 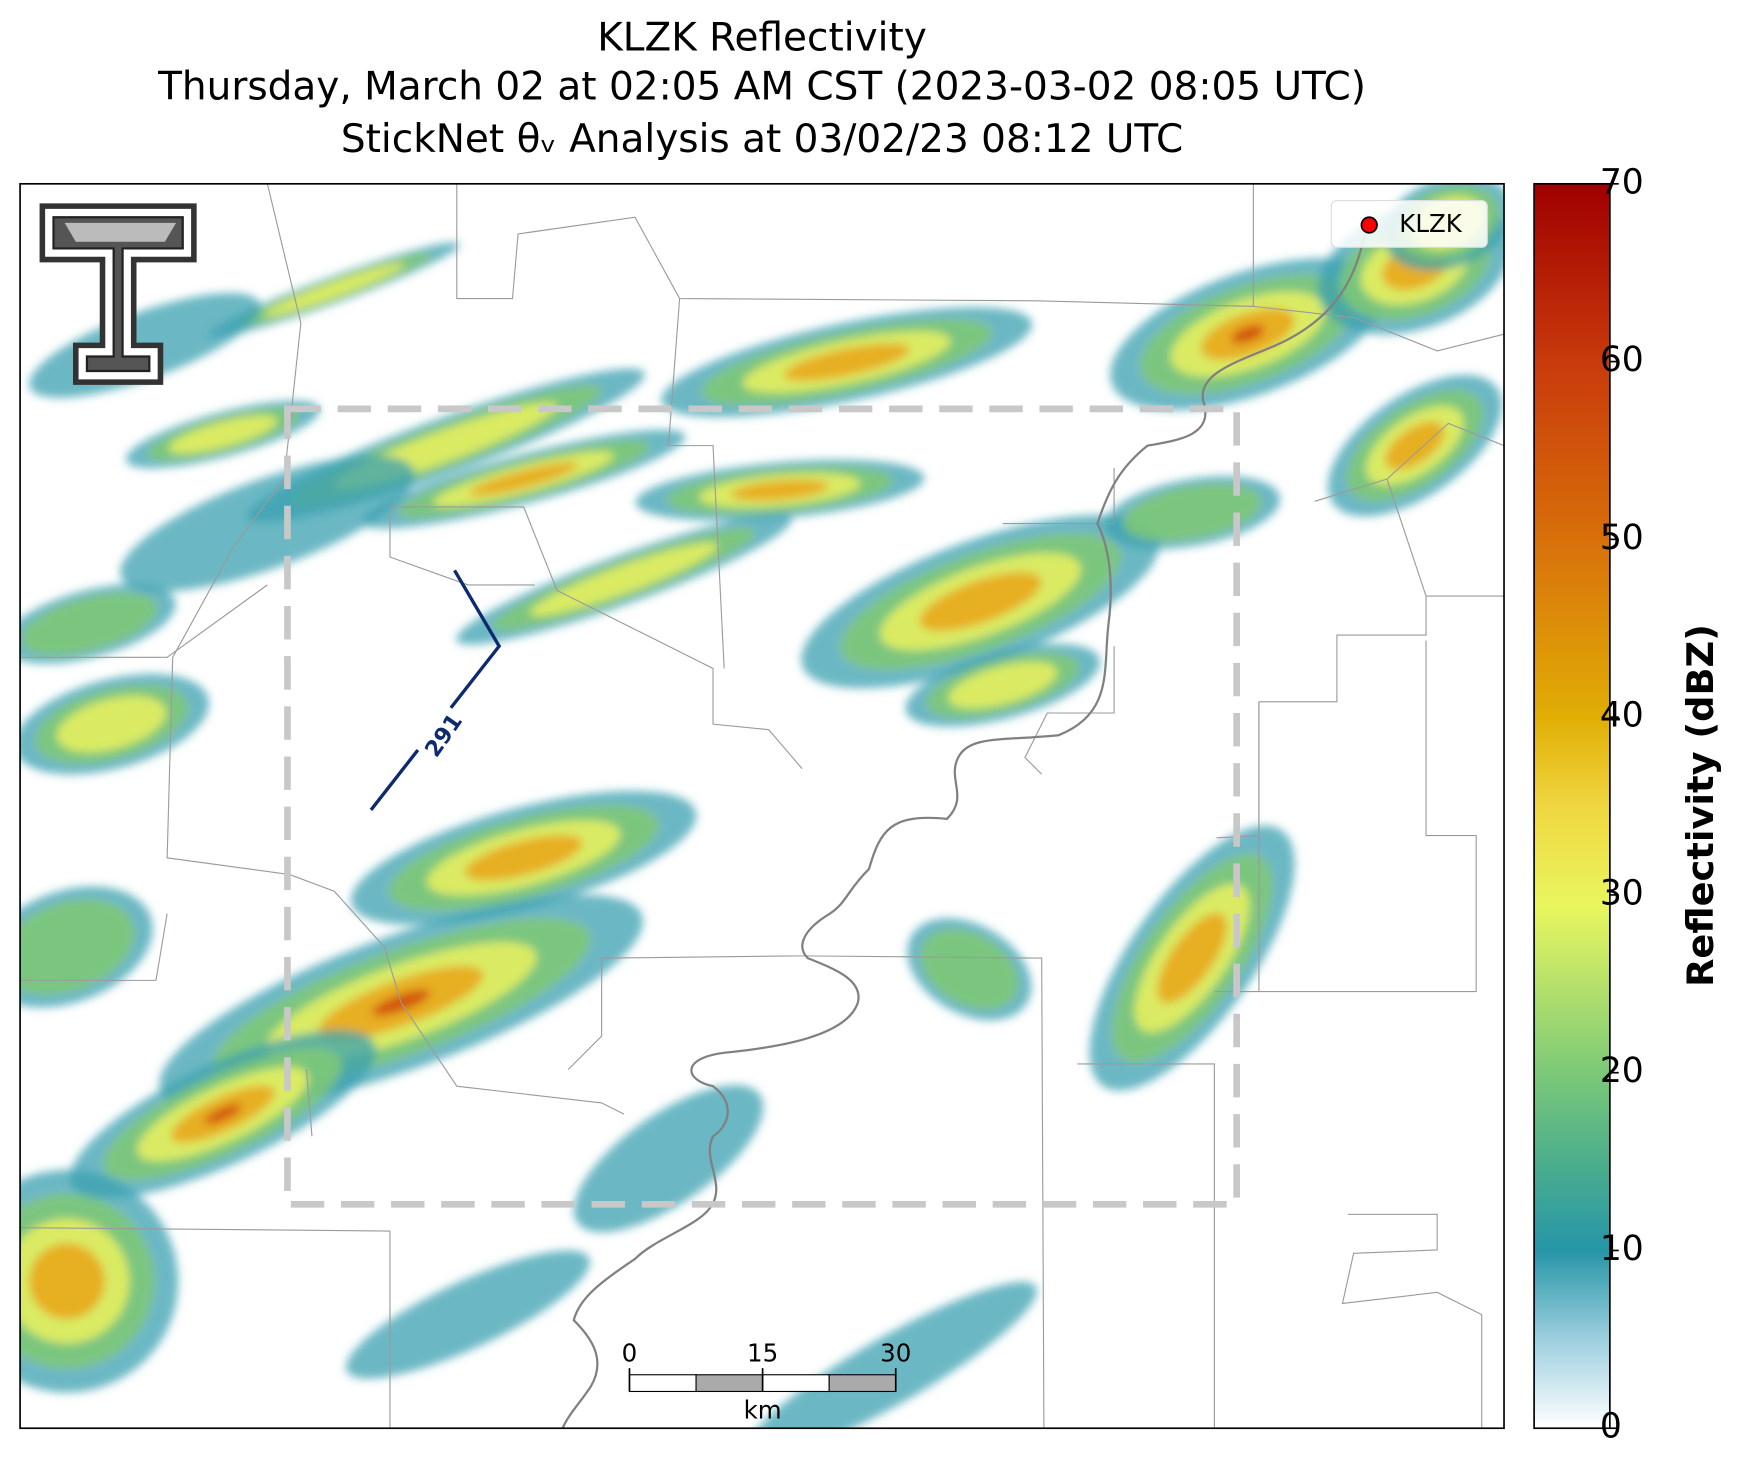 I want to click on colorbar-tick-label: 60, so click(x=1622, y=360).